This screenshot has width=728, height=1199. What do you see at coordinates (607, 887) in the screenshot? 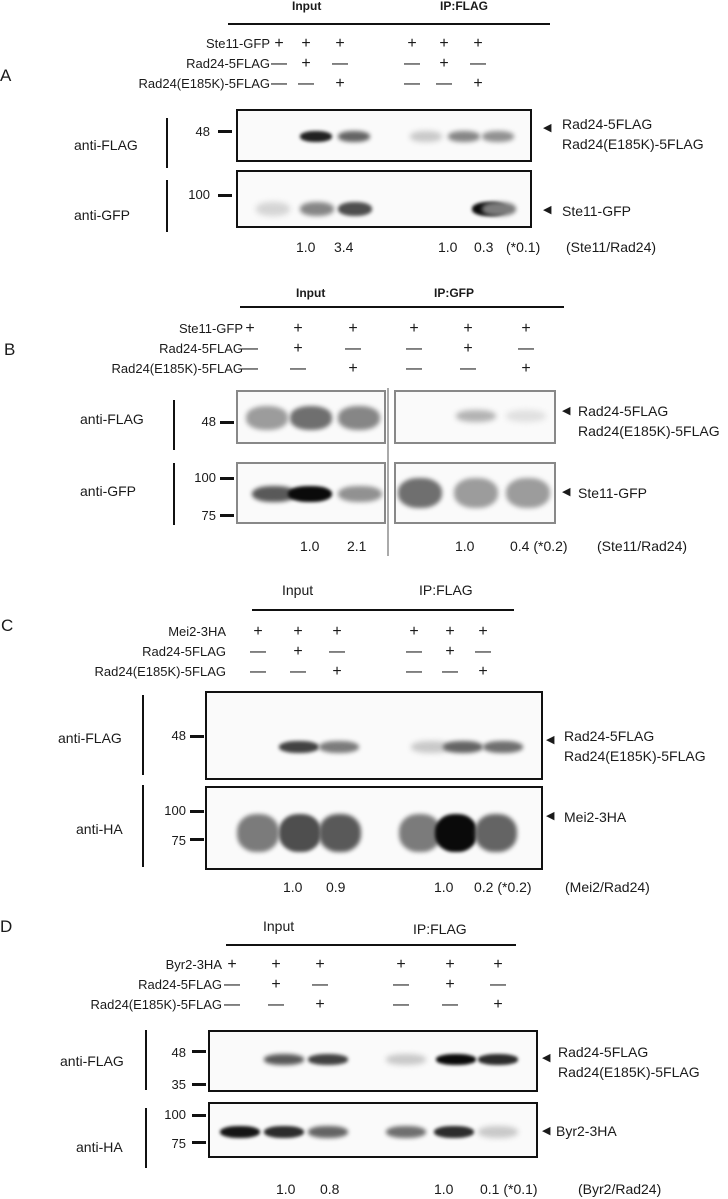
I see `panel-c-ratio-label: (Mei2/Rad24)` at bounding box center [607, 887].